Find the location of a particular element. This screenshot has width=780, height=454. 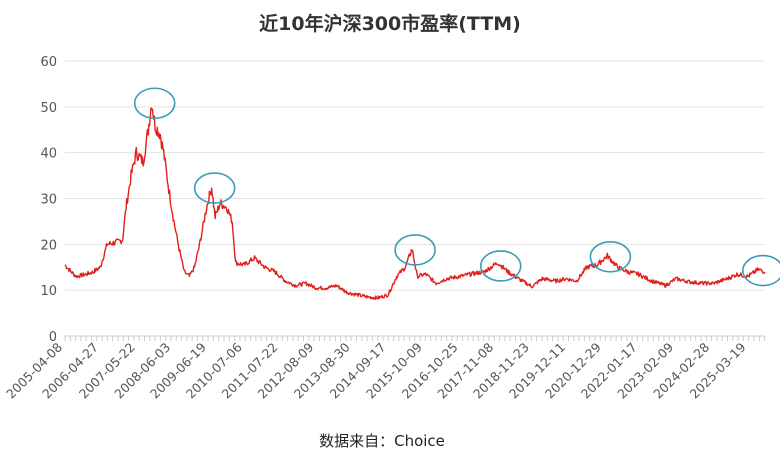

y-tick-label: 60 is located at coordinates (48, 62).